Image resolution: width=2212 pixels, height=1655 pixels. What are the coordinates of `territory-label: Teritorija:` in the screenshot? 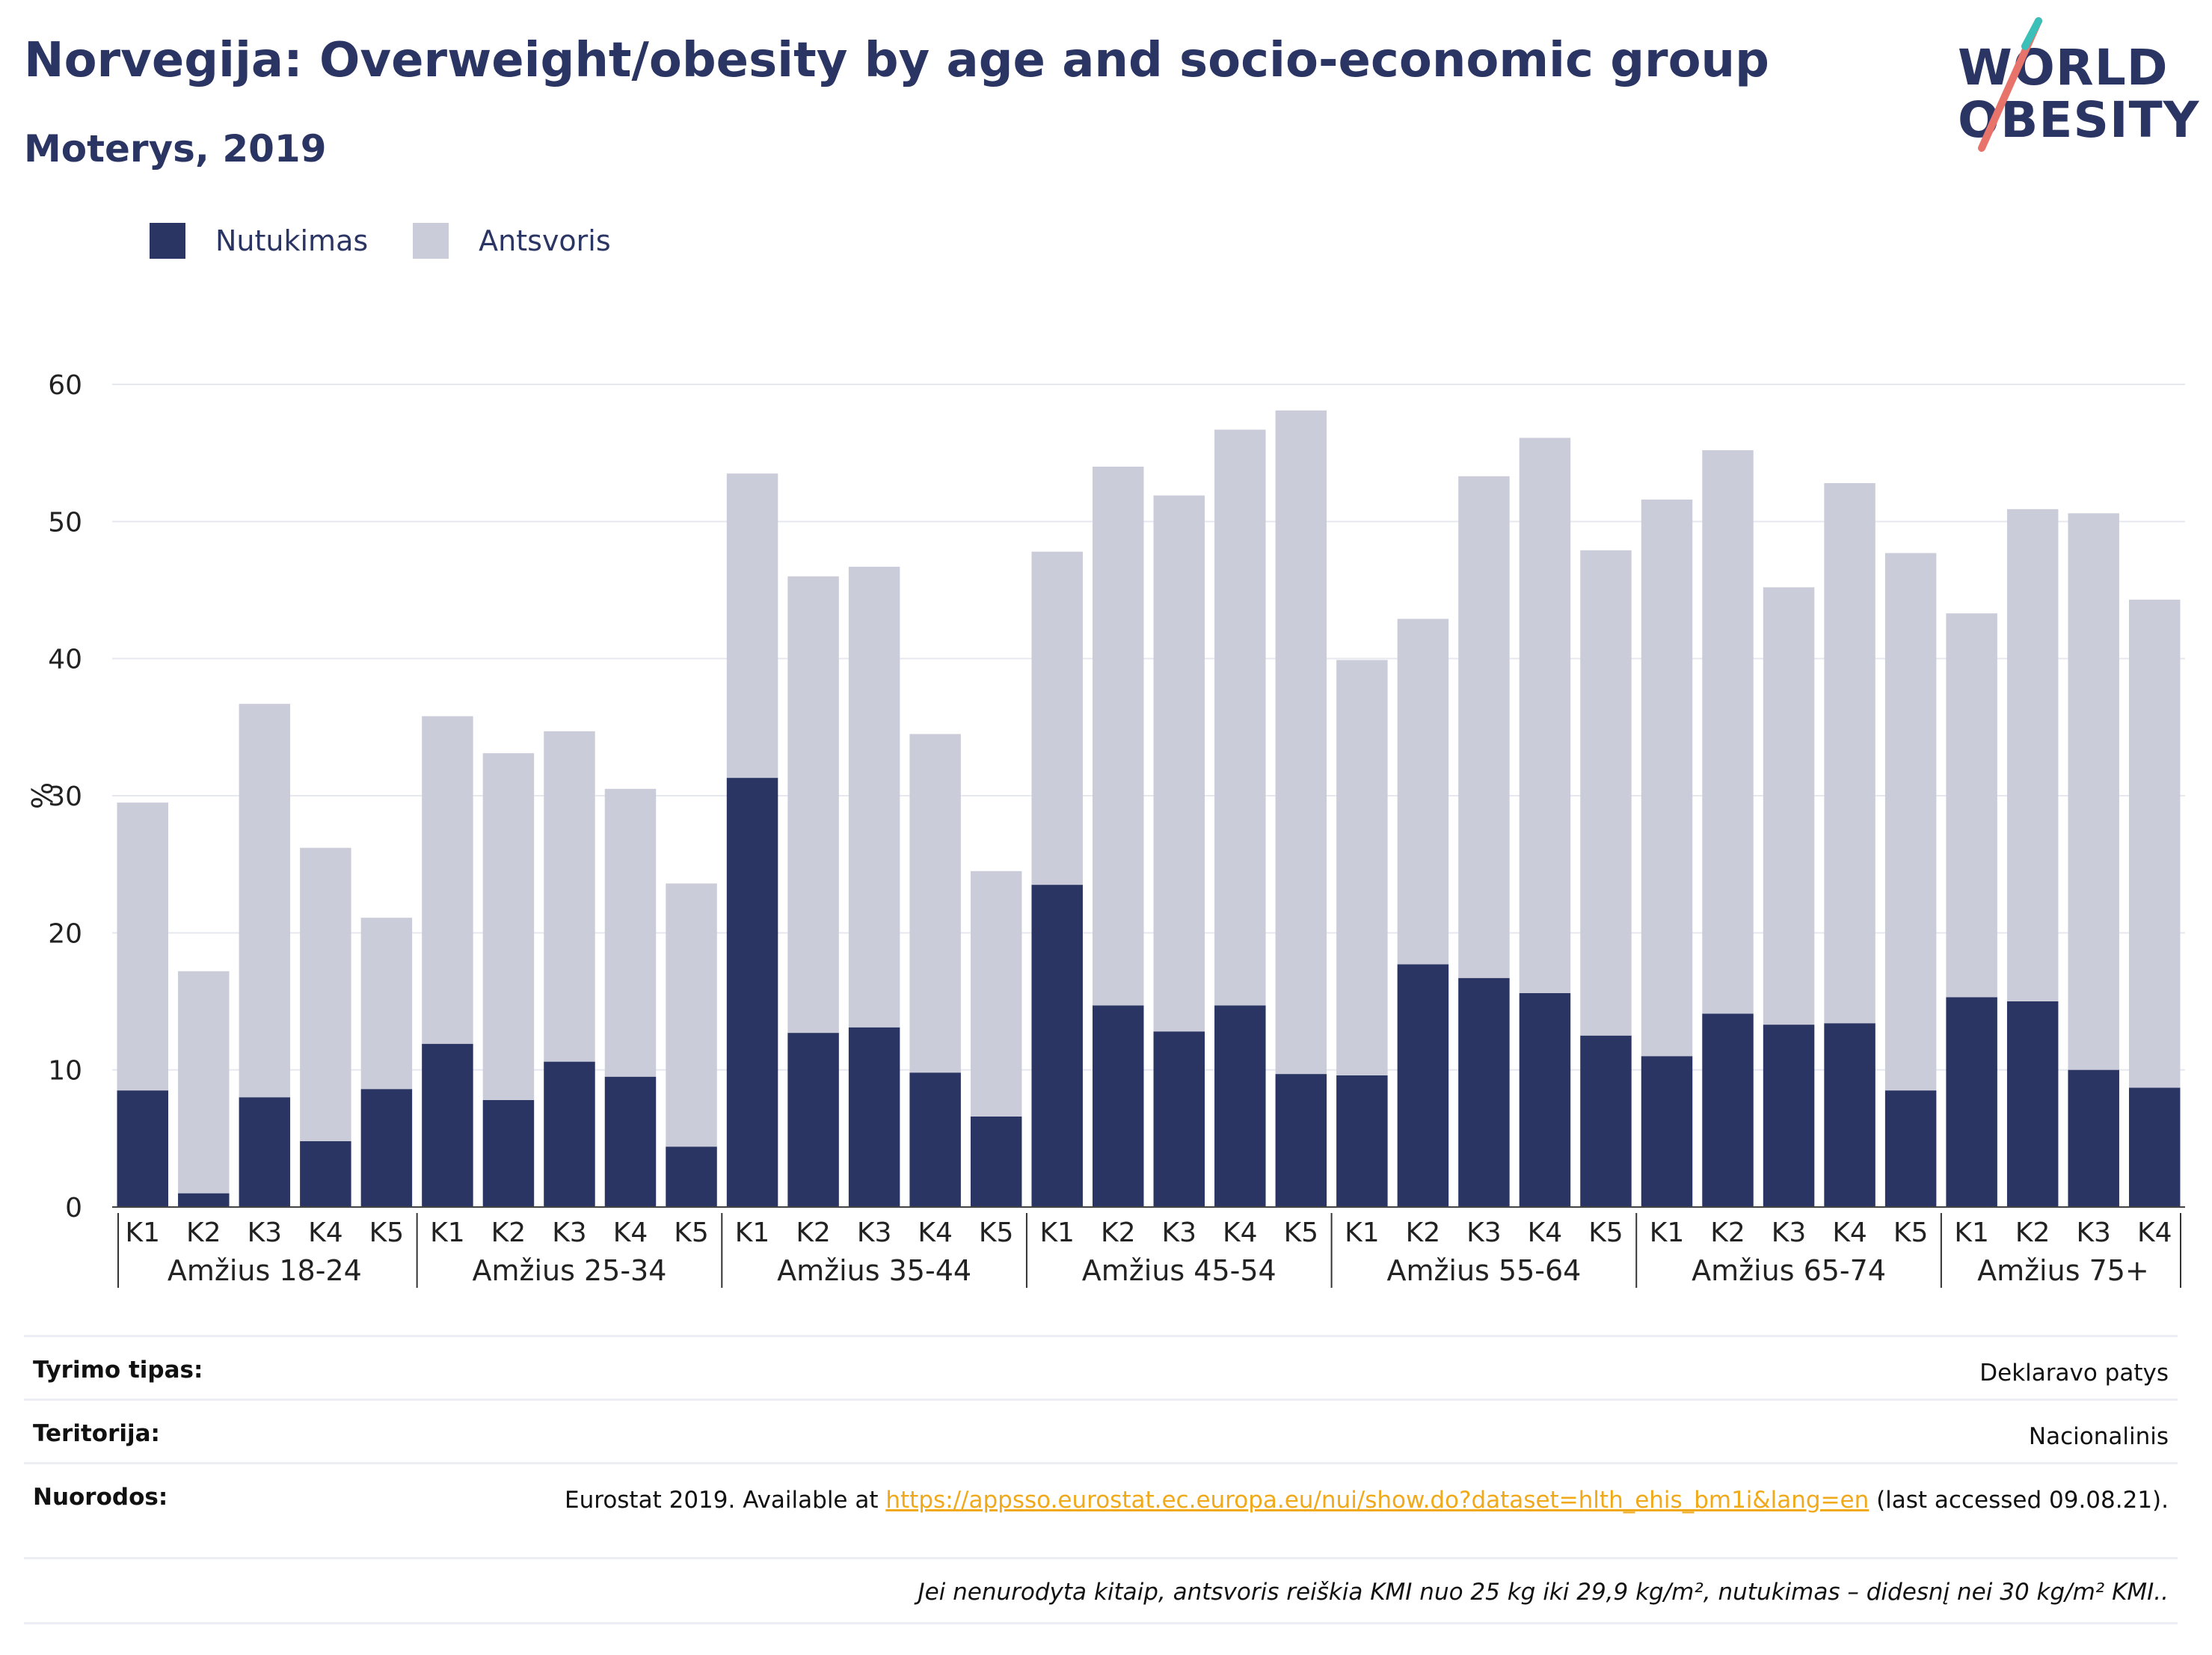 It's located at (96, 1433).